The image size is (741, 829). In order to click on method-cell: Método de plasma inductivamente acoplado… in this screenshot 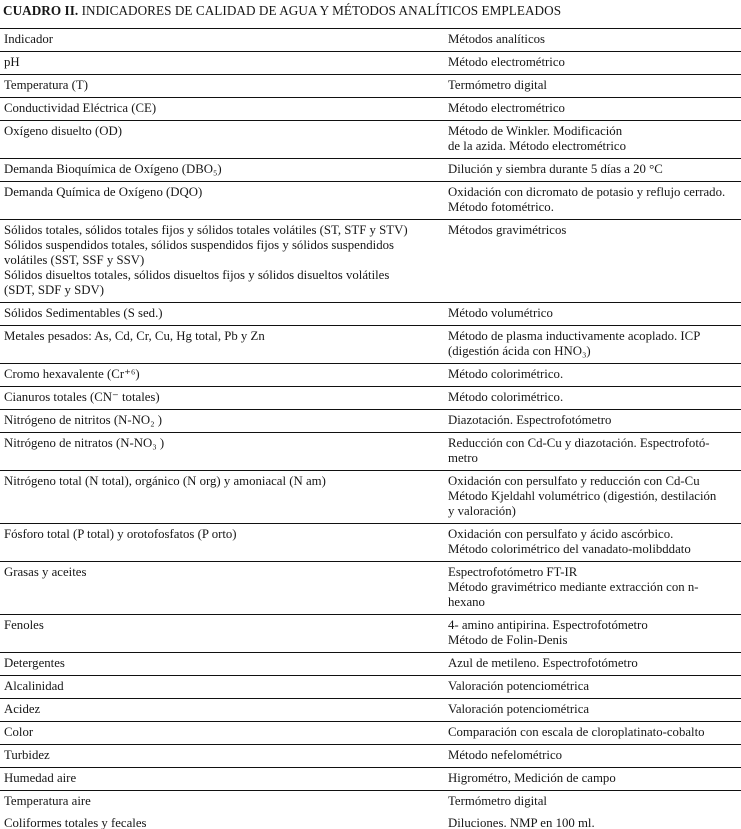, I will do `click(574, 343)`.